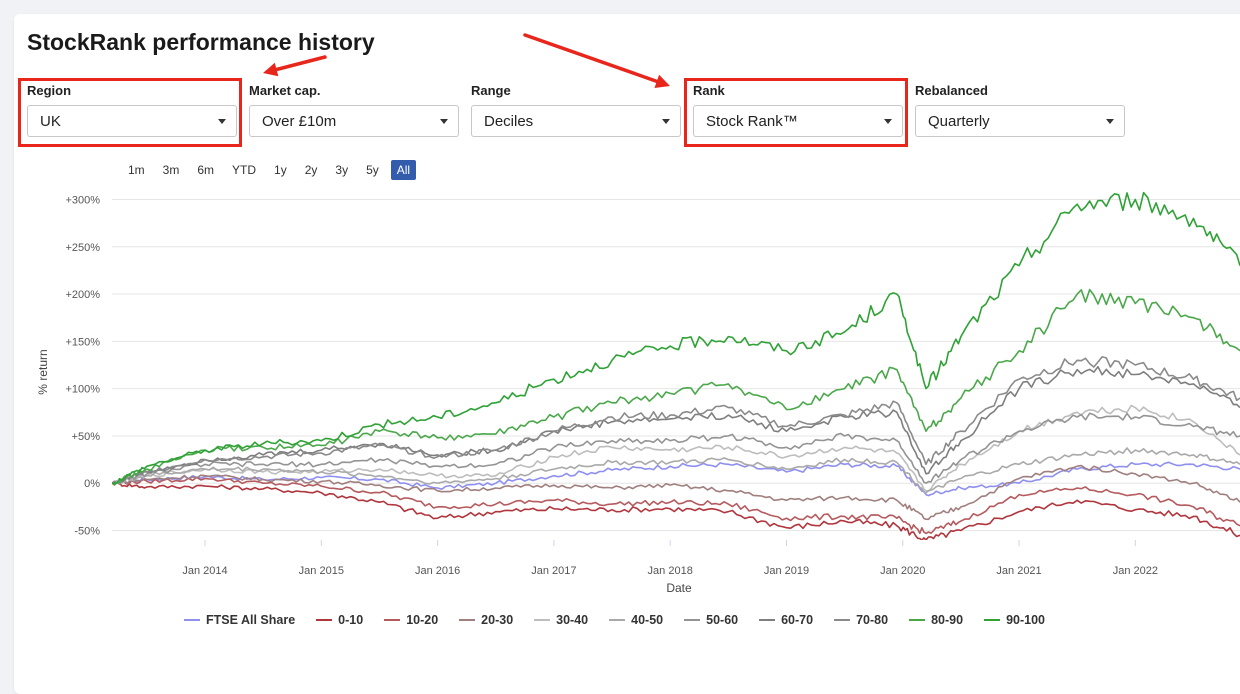 The height and width of the screenshot is (694, 1240). I want to click on range-selector: 1m 3m 6m YTD 1y 2y 3y 5y All, so click(272, 170).